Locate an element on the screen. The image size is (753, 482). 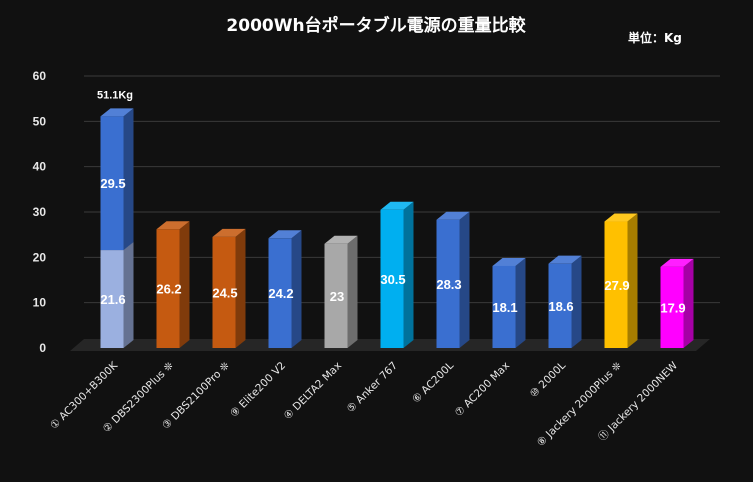
y-tick-label: 30 is located at coordinates (40, 212).